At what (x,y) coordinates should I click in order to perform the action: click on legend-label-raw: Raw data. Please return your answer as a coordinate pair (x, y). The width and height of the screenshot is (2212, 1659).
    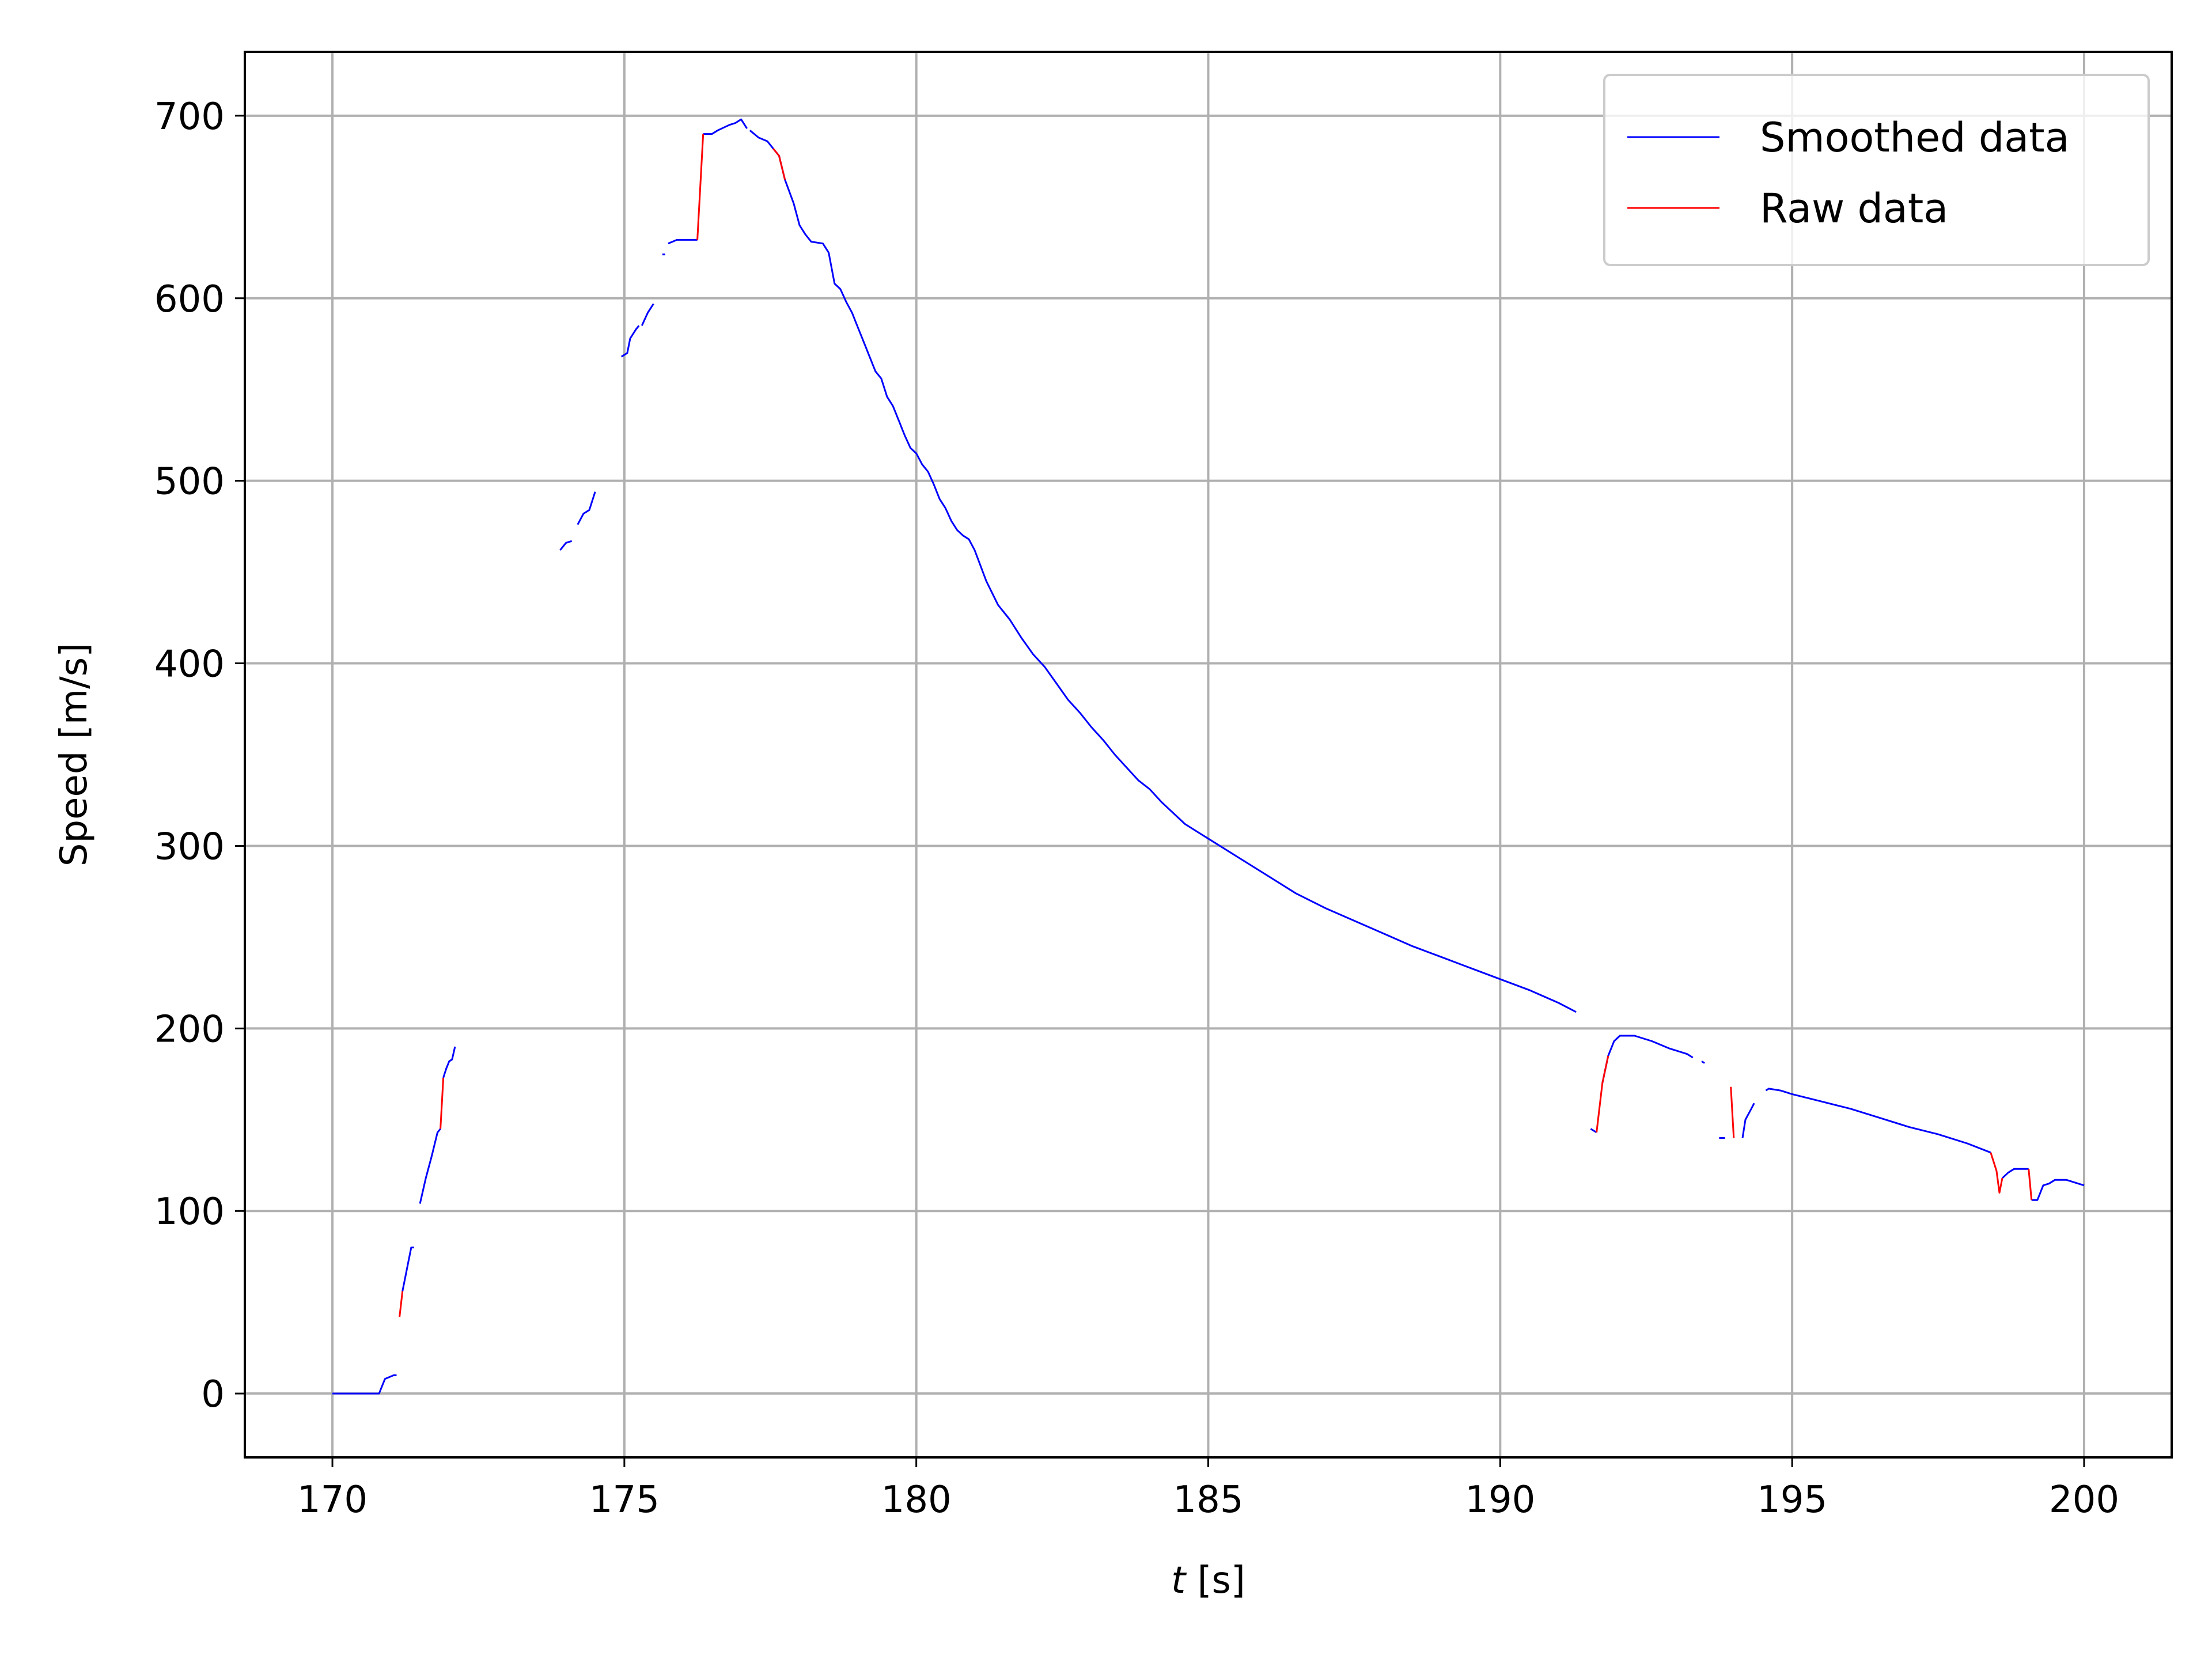
    Looking at the image, I should click on (1854, 208).